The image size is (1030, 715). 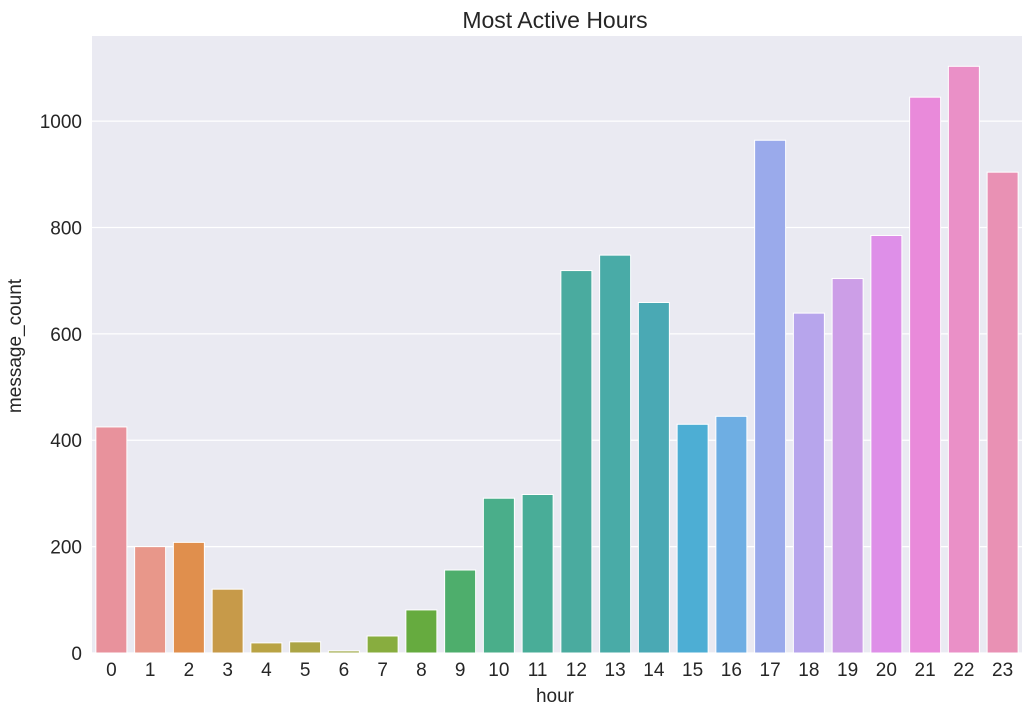 What do you see at coordinates (692, 670) in the screenshot?
I see `x-tick-label: 15` at bounding box center [692, 670].